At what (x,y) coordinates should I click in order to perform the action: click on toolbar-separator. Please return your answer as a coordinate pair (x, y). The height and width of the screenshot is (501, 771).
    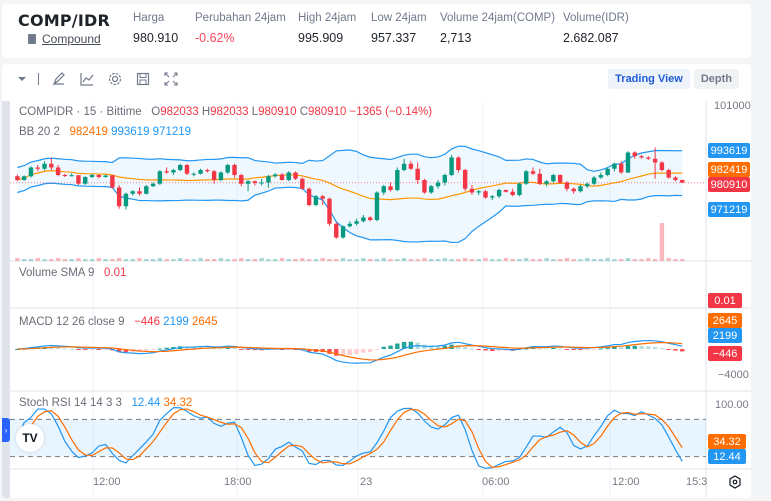
    Looking at the image, I should click on (38, 79).